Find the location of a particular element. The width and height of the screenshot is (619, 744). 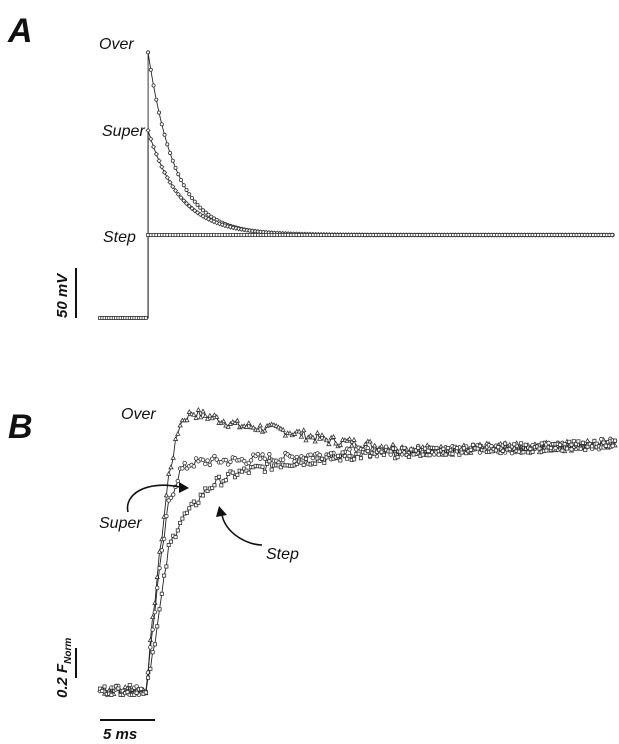

panel-b-label: B is located at coordinates (20, 427).